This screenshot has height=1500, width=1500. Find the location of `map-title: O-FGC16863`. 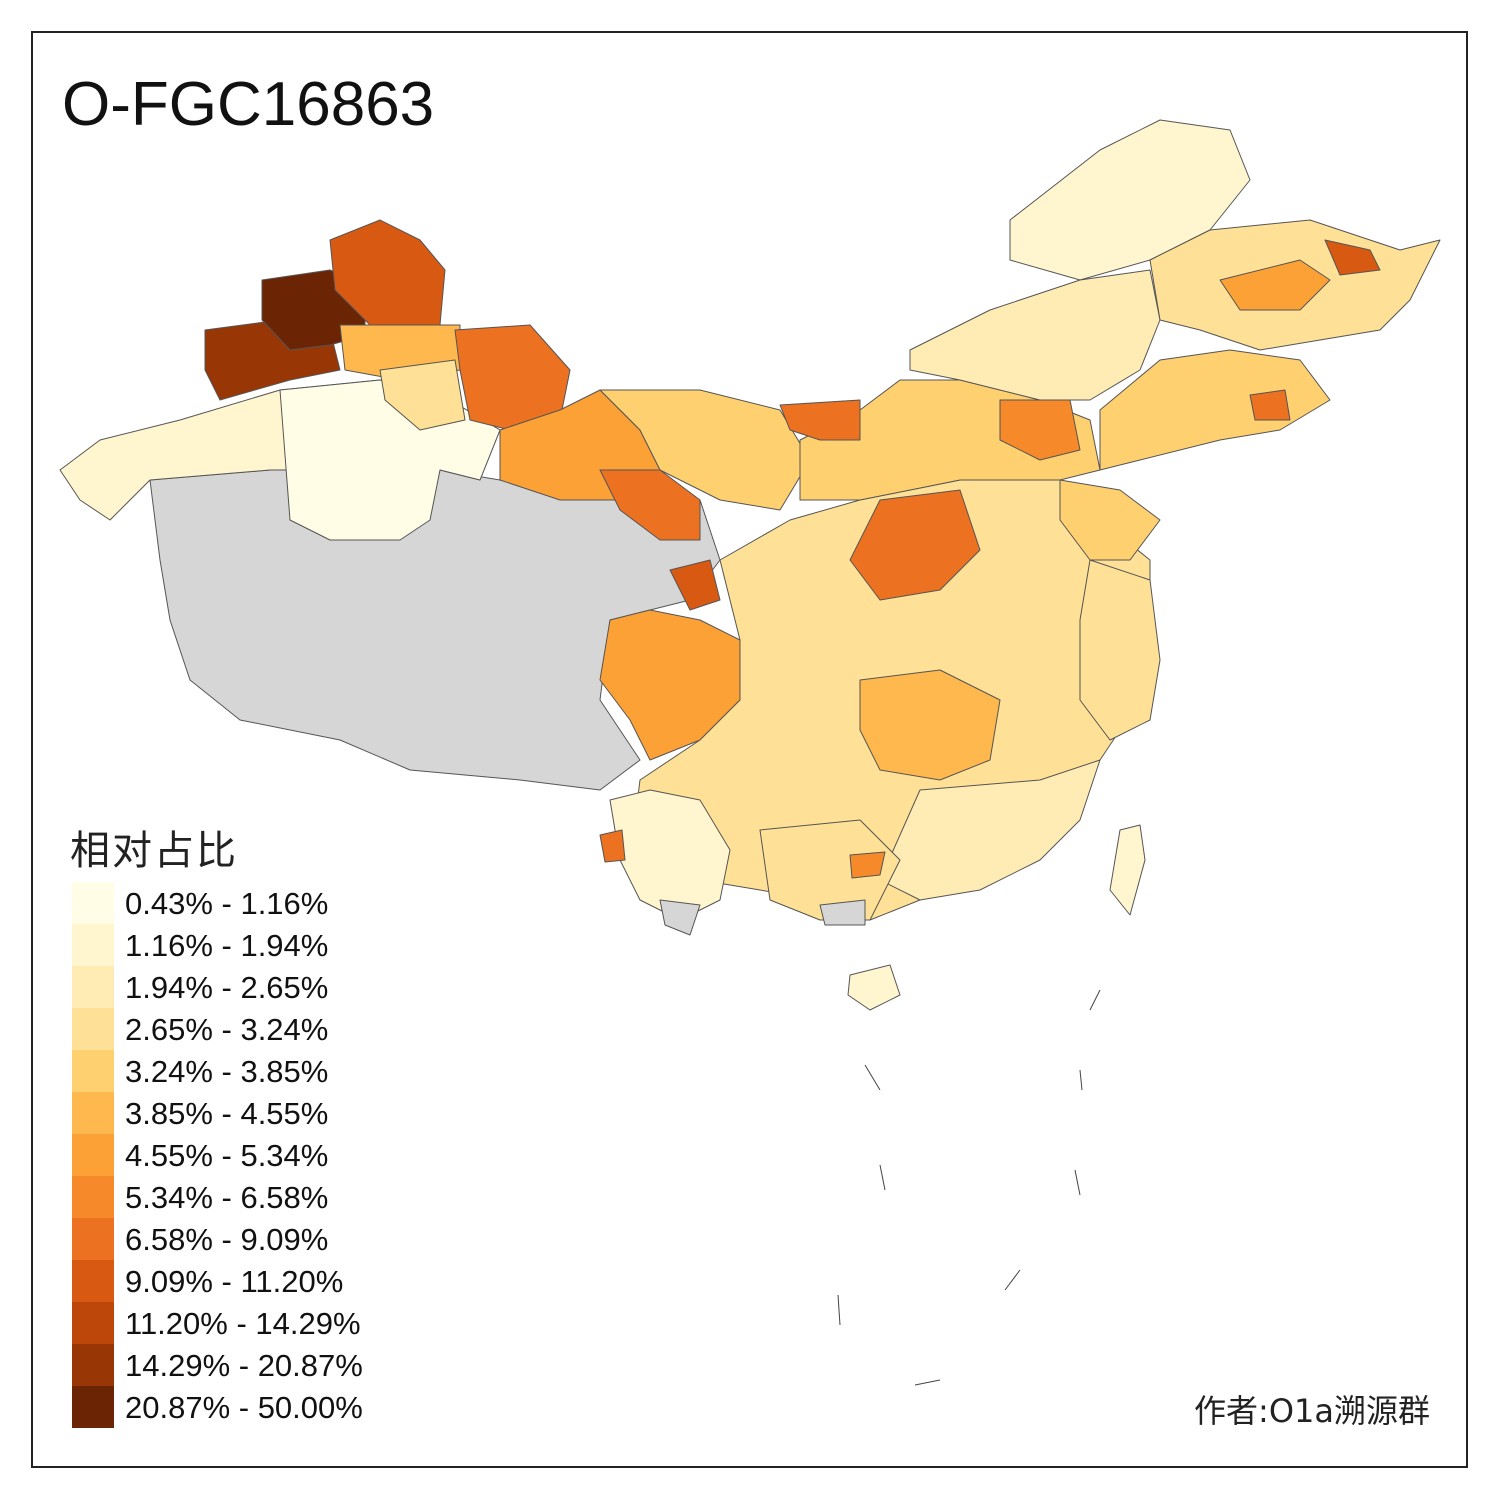

map-title: O-FGC16863 is located at coordinates (248, 104).